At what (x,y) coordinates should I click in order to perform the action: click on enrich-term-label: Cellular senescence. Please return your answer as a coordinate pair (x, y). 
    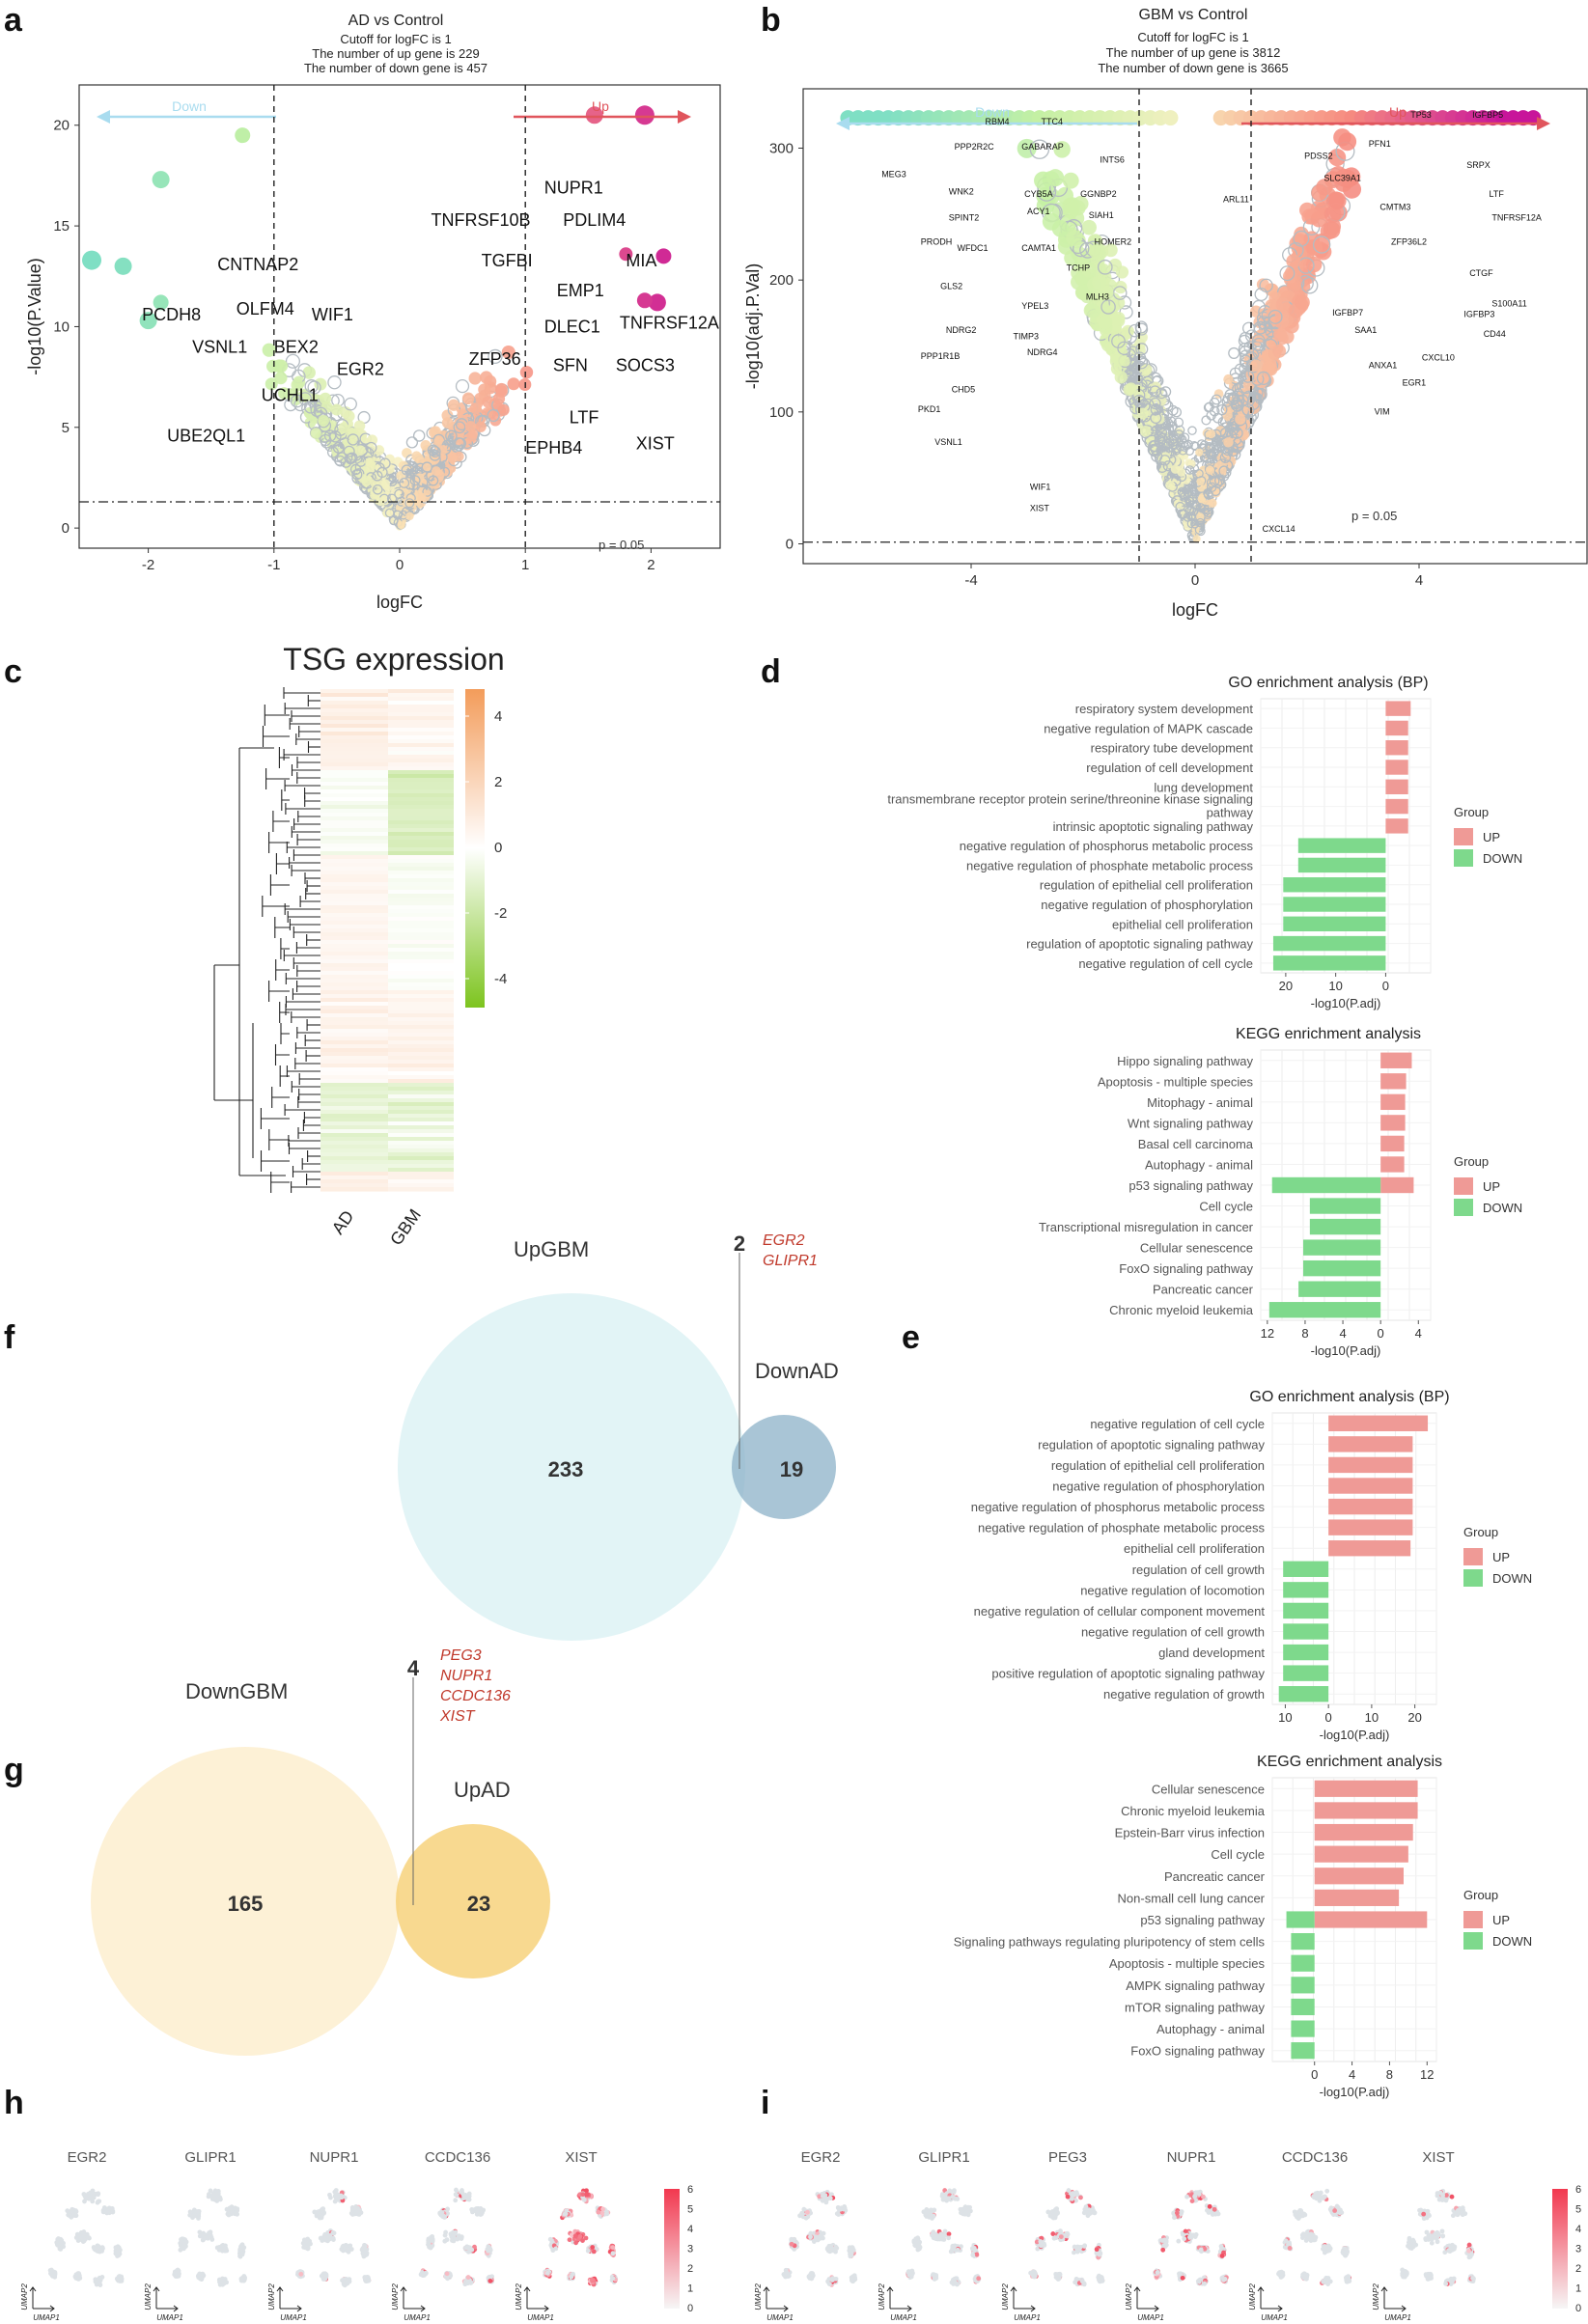
    Looking at the image, I should click on (1196, 1249).